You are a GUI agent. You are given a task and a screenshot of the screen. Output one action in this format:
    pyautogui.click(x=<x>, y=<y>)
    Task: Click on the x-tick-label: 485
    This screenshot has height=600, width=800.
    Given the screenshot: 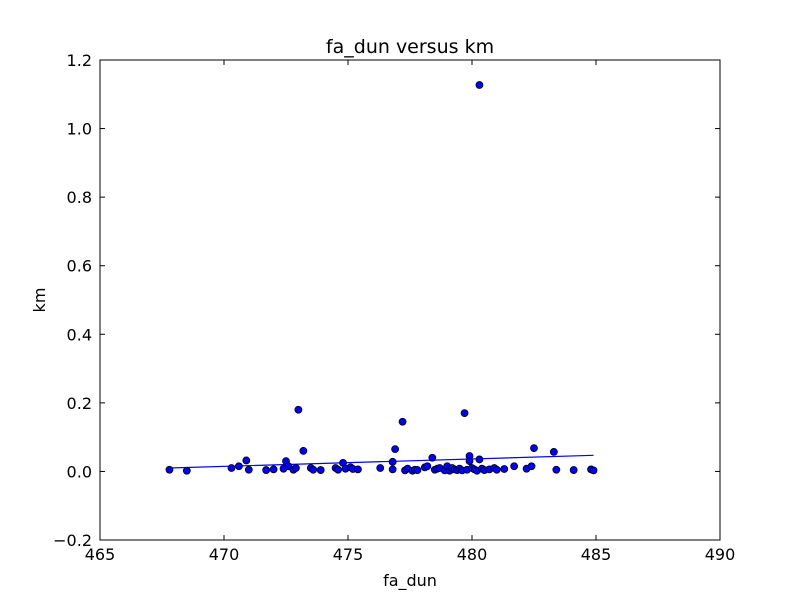 What is the action you would take?
    pyautogui.click(x=596, y=554)
    